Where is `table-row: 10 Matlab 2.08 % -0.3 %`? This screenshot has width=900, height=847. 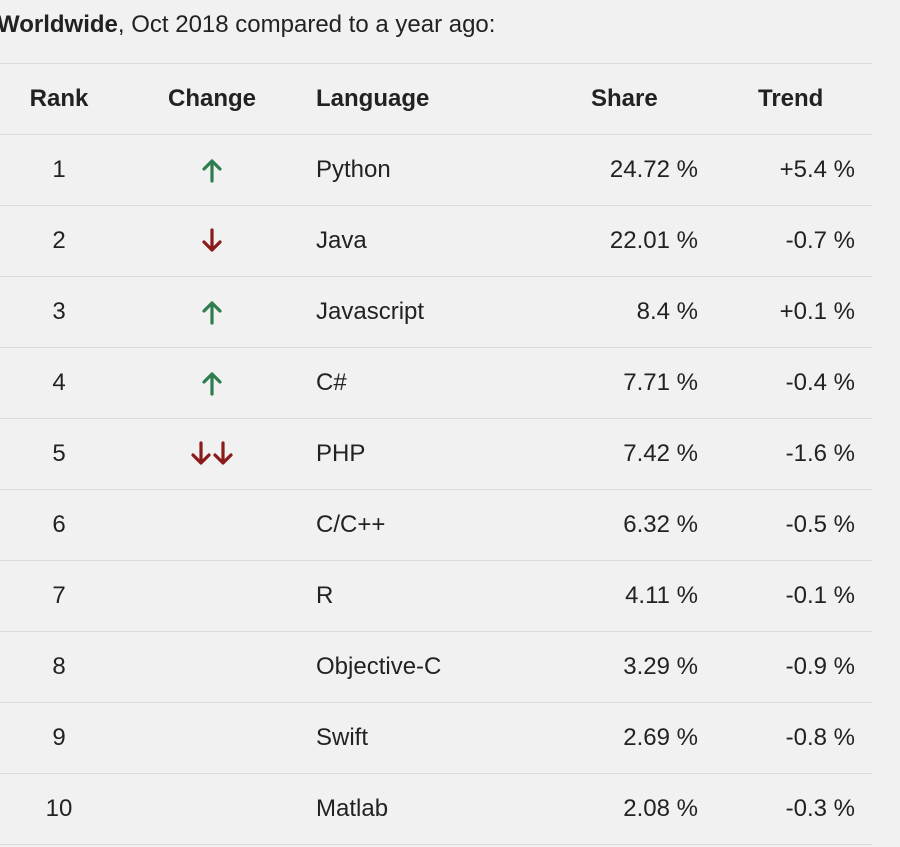
table-row: 10 Matlab 2.08 % -0.3 % is located at coordinates (436, 809).